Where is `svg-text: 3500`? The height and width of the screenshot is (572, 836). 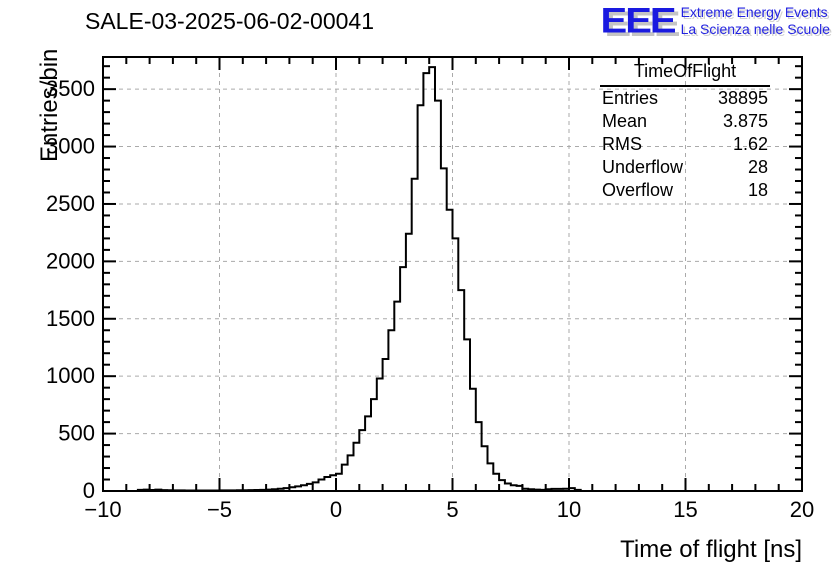
svg-text: 3500 is located at coordinates (70, 88).